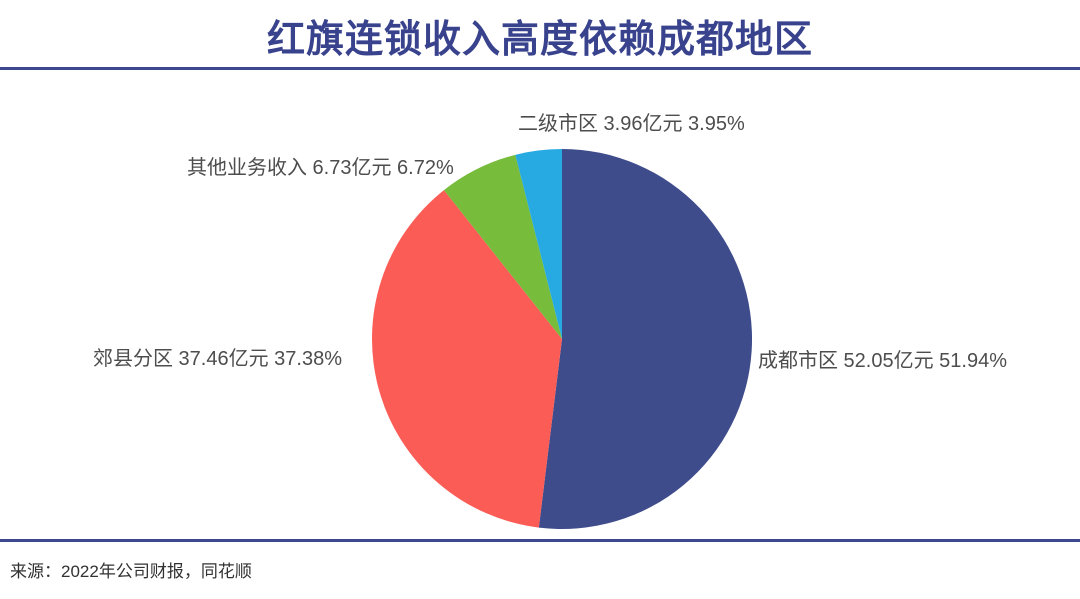 The image size is (1080, 599). Describe the element at coordinates (540, 68) in the screenshot. I see `title-divider-line` at that location.